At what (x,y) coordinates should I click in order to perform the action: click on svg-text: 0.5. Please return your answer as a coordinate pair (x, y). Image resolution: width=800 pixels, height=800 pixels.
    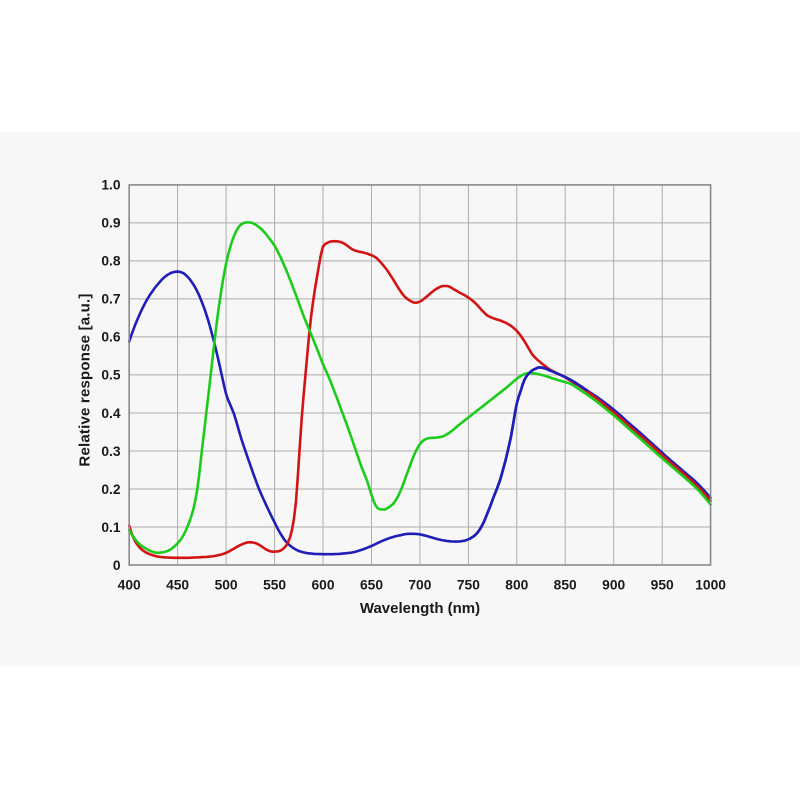
    Looking at the image, I should click on (111, 374).